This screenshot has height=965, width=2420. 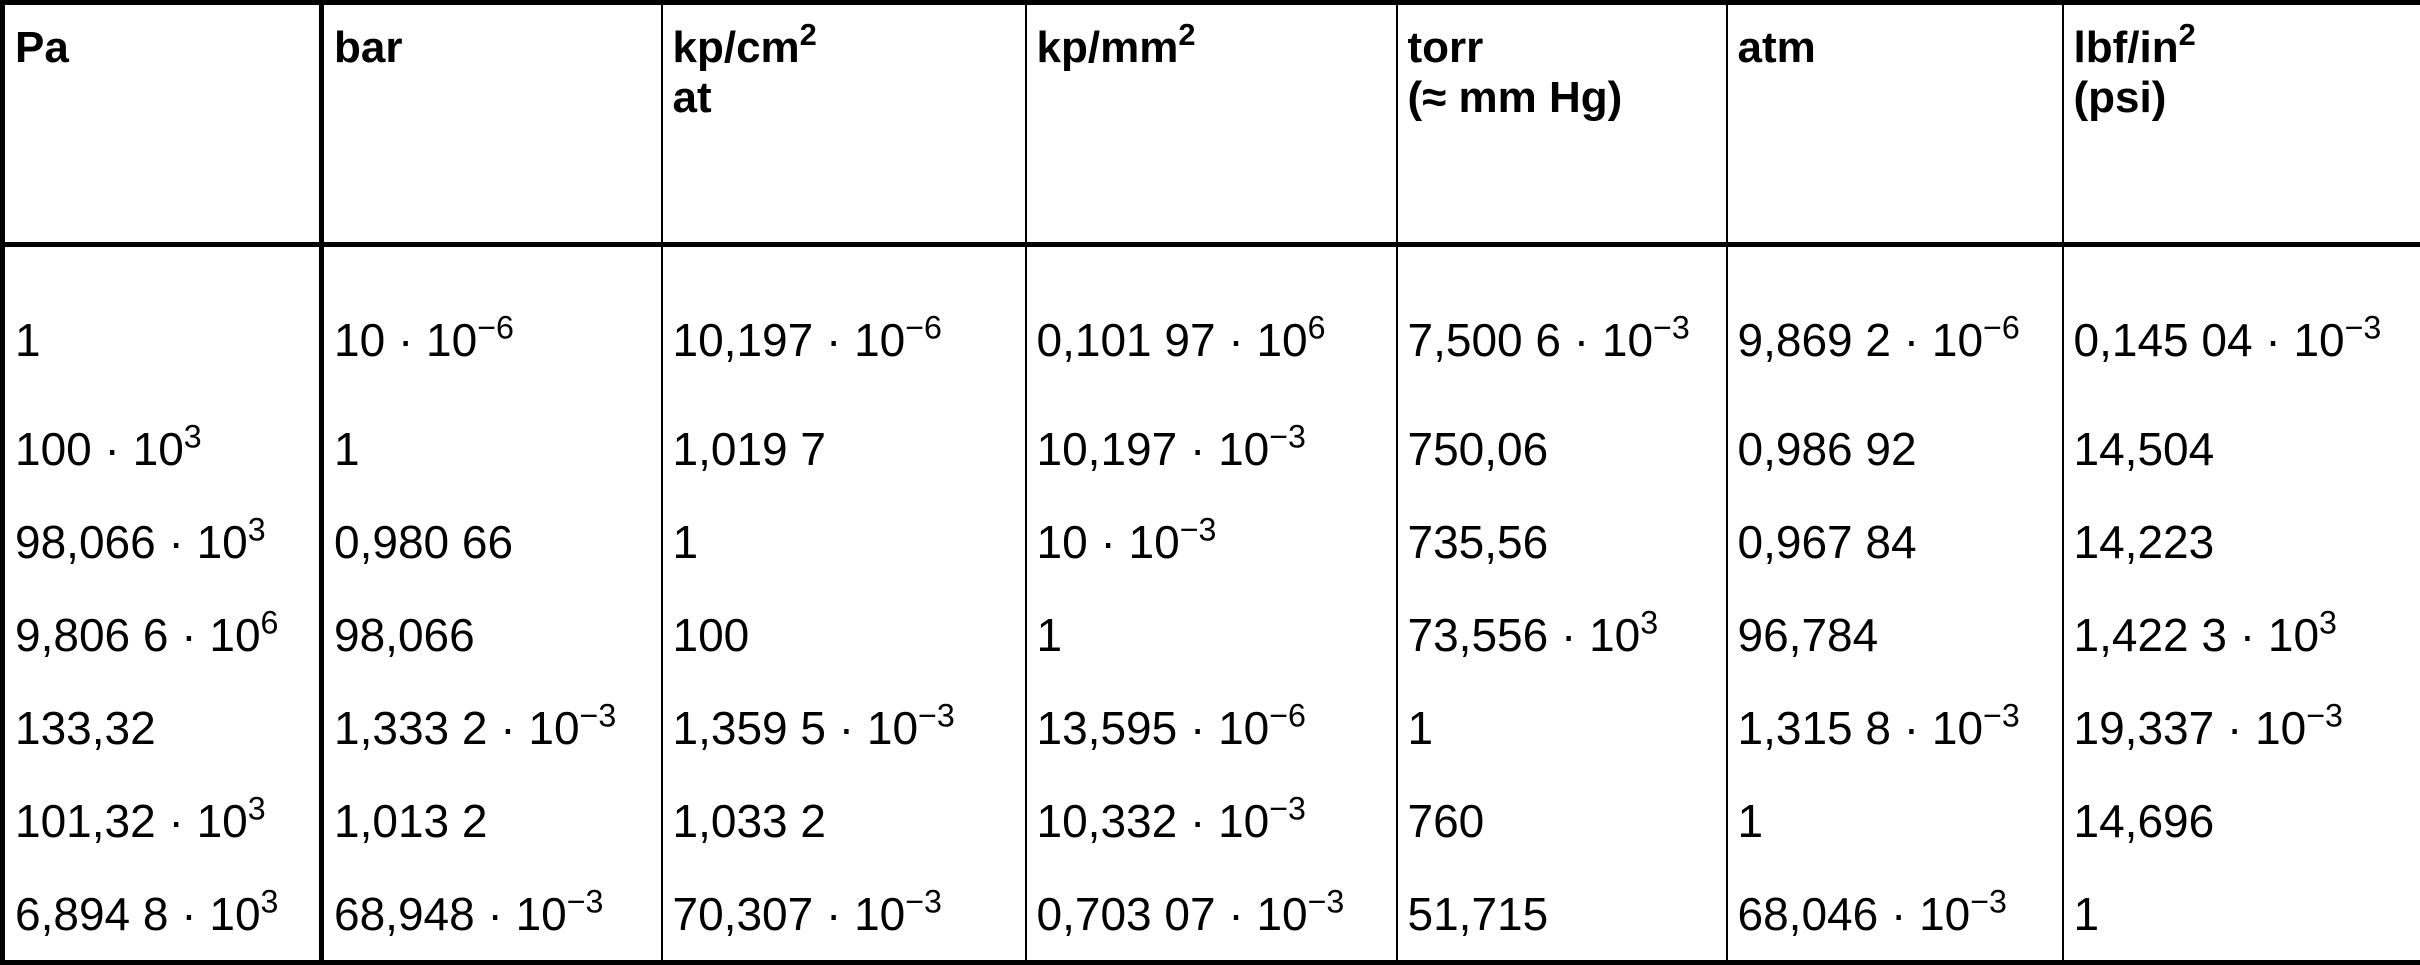 What do you see at coordinates (844, 448) in the screenshot?
I see `table-cell: 1,019 7` at bounding box center [844, 448].